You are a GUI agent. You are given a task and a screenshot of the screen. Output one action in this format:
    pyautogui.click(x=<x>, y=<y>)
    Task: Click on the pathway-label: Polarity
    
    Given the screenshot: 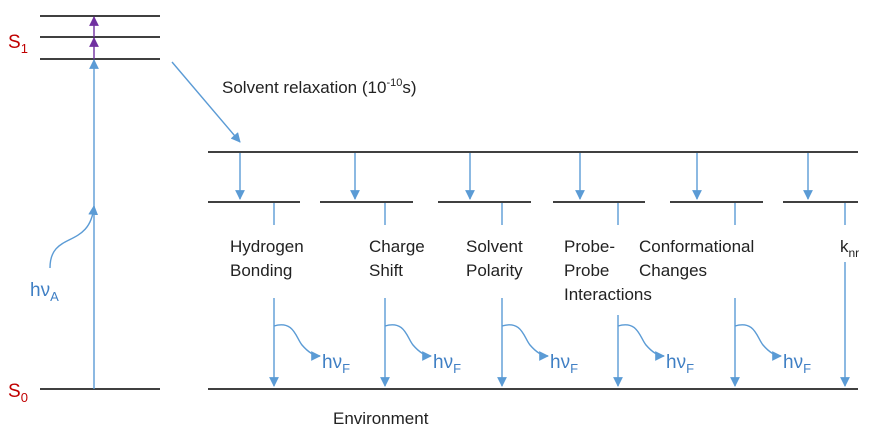 What is the action you would take?
    pyautogui.click(x=494, y=270)
    